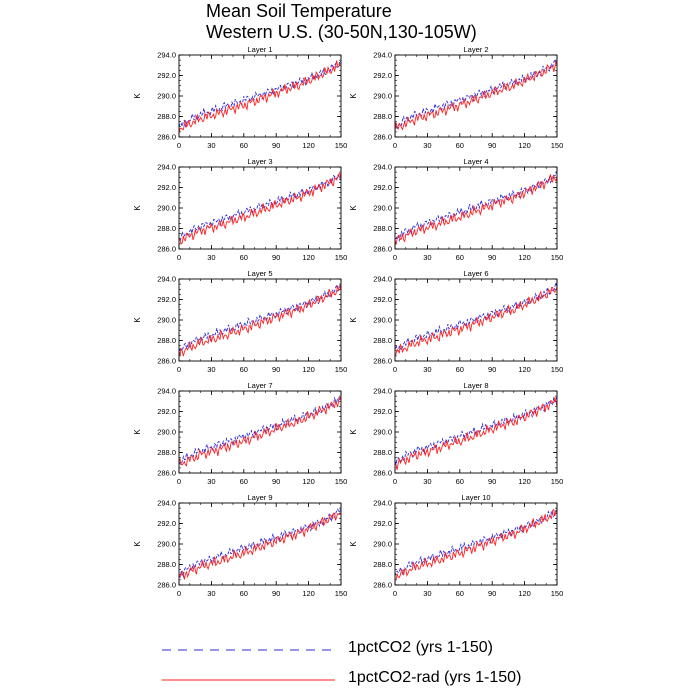 The width and height of the screenshot is (700, 700). I want to click on chart-subtitle: Western U.S. (30-50N,130-105W), so click(341, 32).